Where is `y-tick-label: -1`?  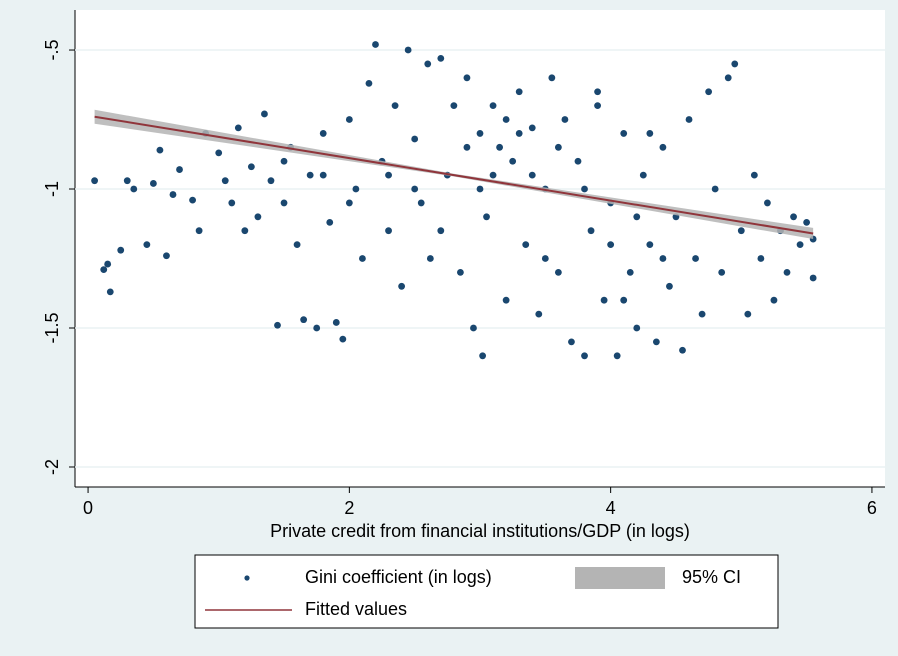 y-tick-label: -1 is located at coordinates (52, 189).